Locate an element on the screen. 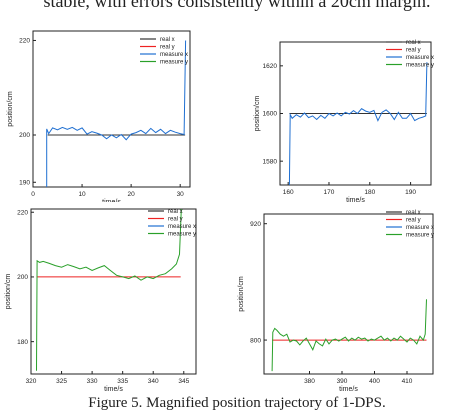 This screenshot has height=414, width=474. y-tick-label: 1620 is located at coordinates (270, 66).